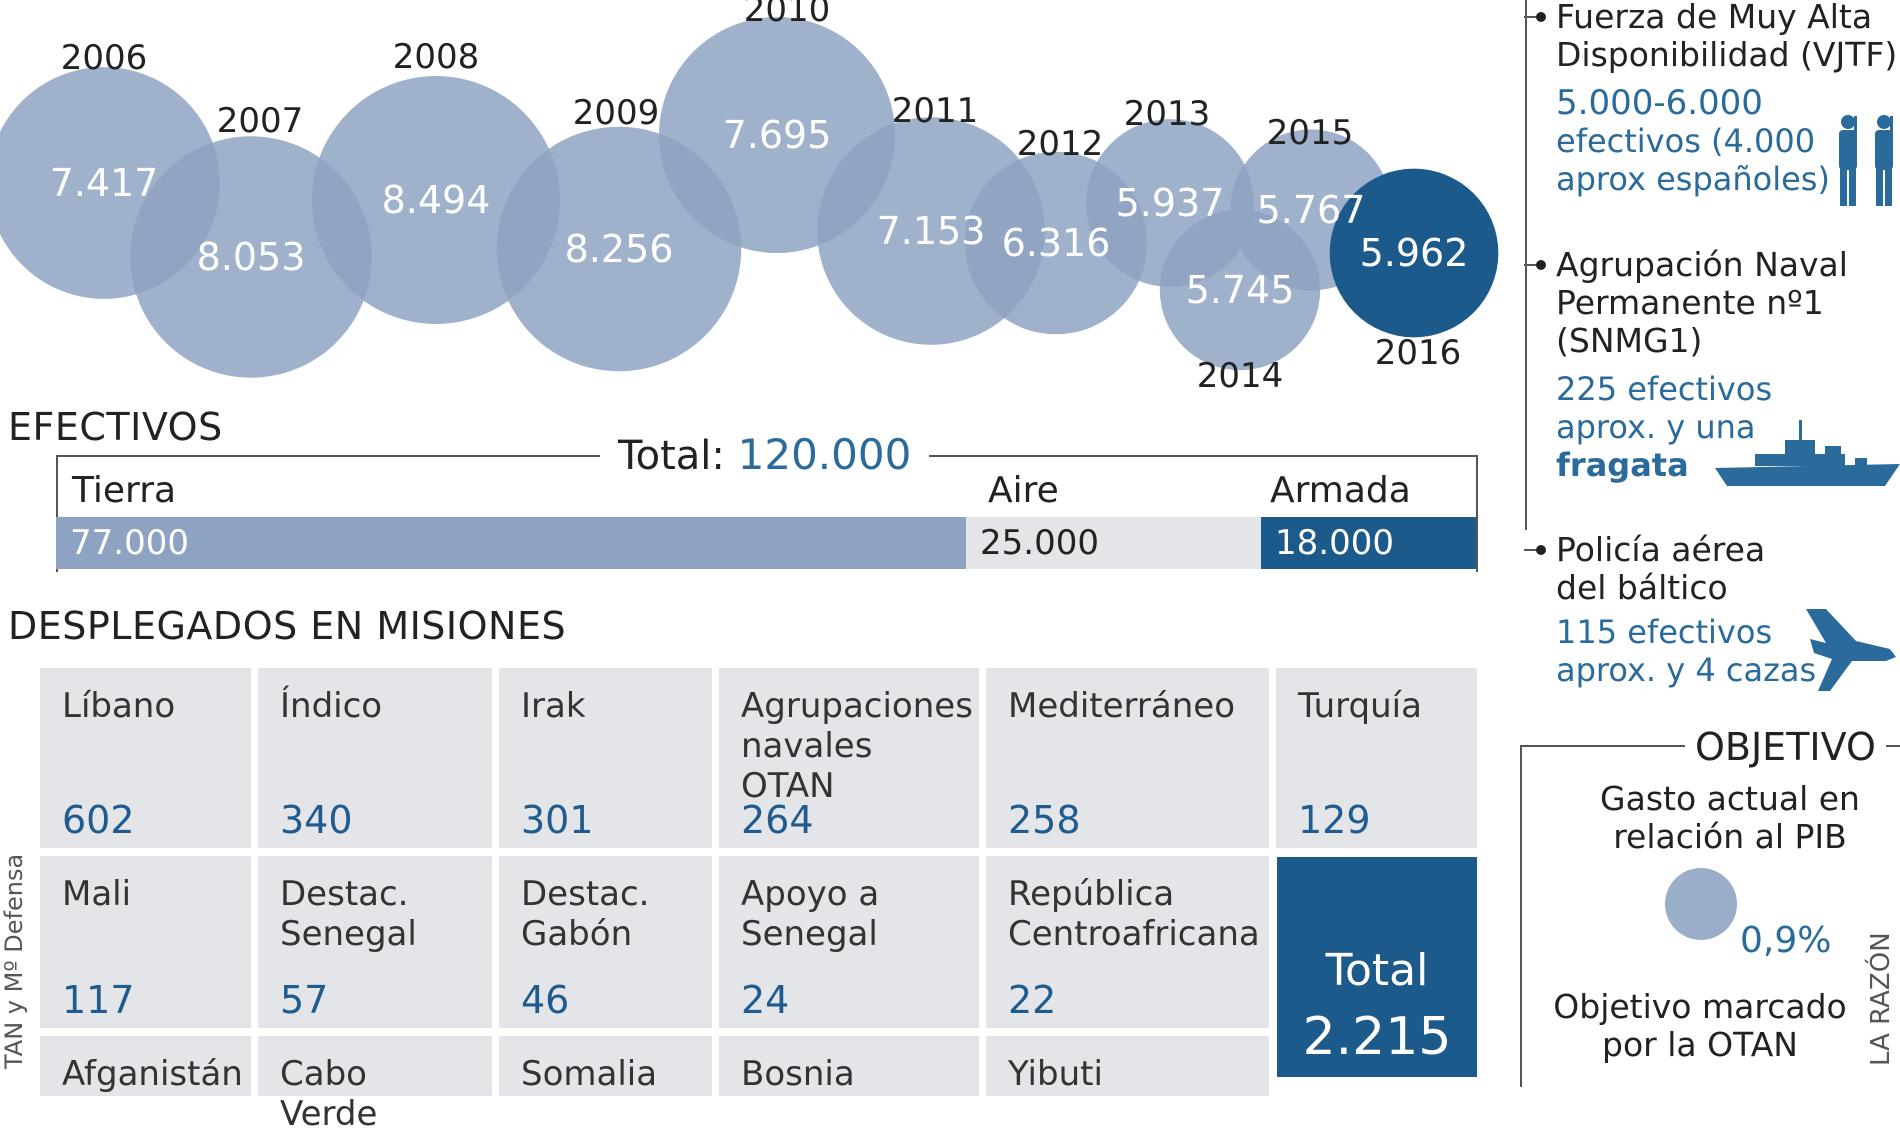 The image size is (1900, 1134). I want to click on year-label: 2011, so click(935, 111).